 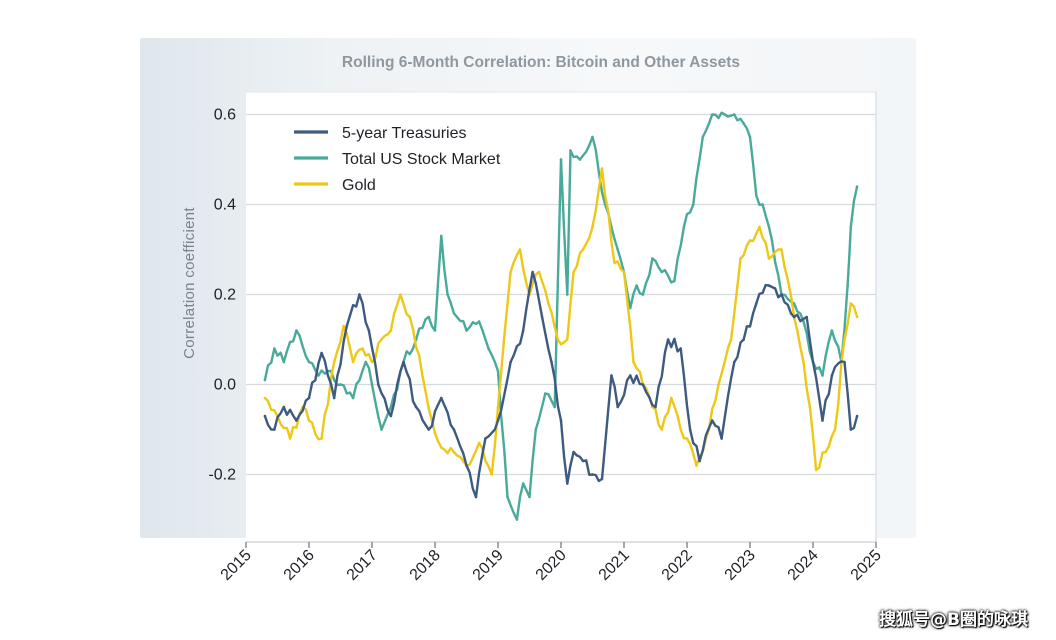 I want to click on x-tick-label: 2016, so click(x=299, y=565).